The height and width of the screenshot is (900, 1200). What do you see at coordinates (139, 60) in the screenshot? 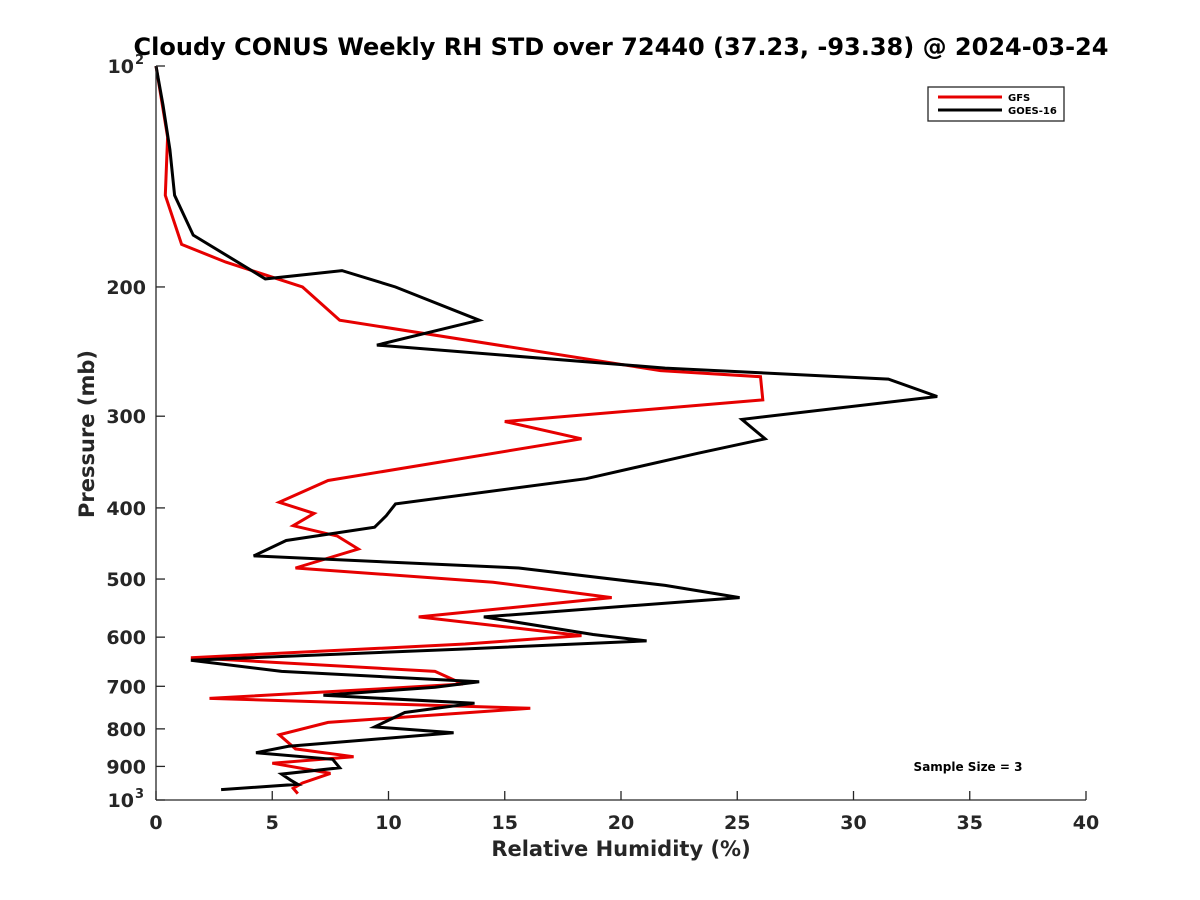
I see `y-tick-label-exponent: 2` at bounding box center [139, 60].